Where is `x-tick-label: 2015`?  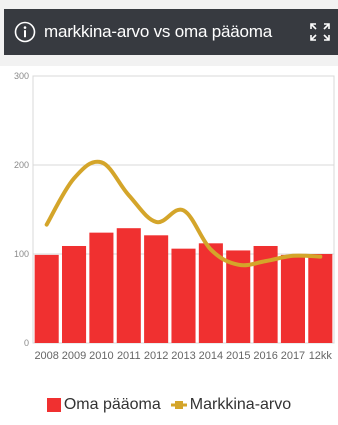 x-tick-label: 2015 is located at coordinates (238, 356).